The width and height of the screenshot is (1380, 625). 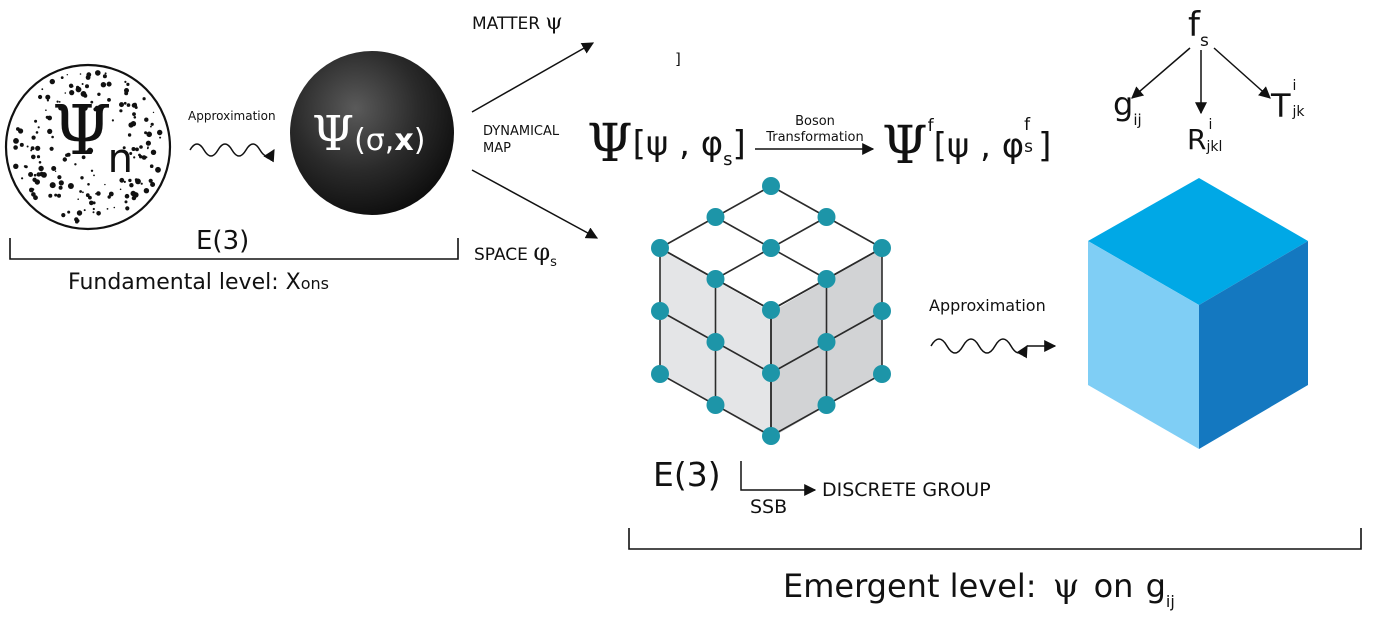 I want to click on matter-arrow, so click(x=533, y=77).